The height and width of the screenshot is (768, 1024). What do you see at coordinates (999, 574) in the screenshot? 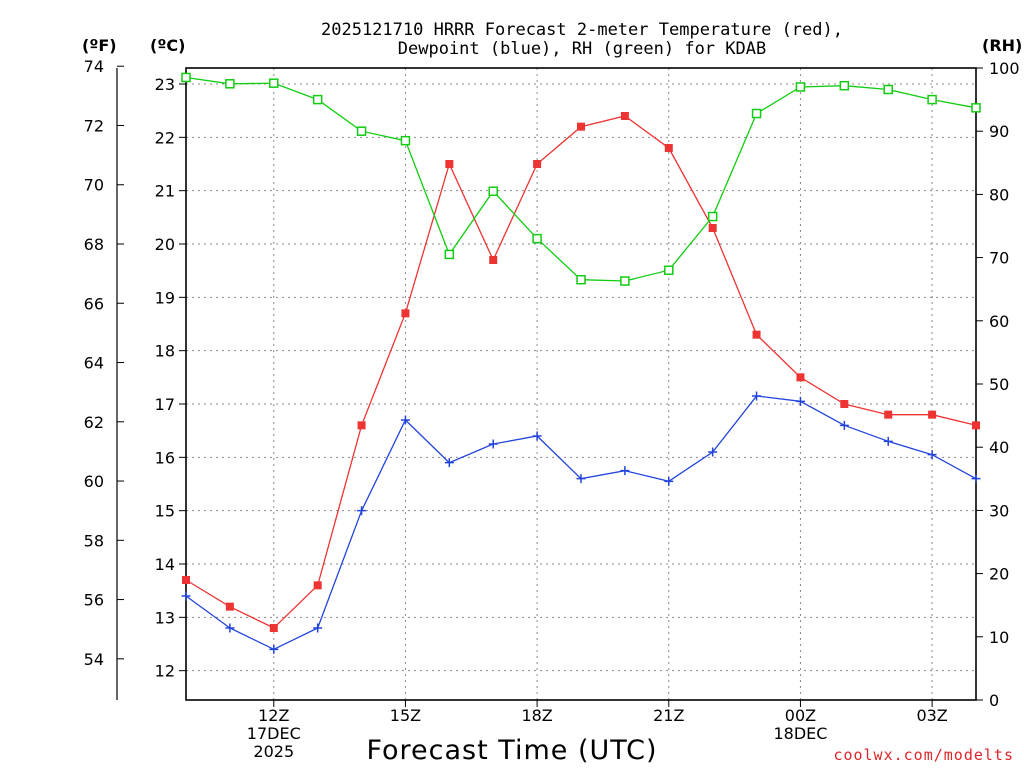
I see `rh-tick-label: 20` at bounding box center [999, 574].